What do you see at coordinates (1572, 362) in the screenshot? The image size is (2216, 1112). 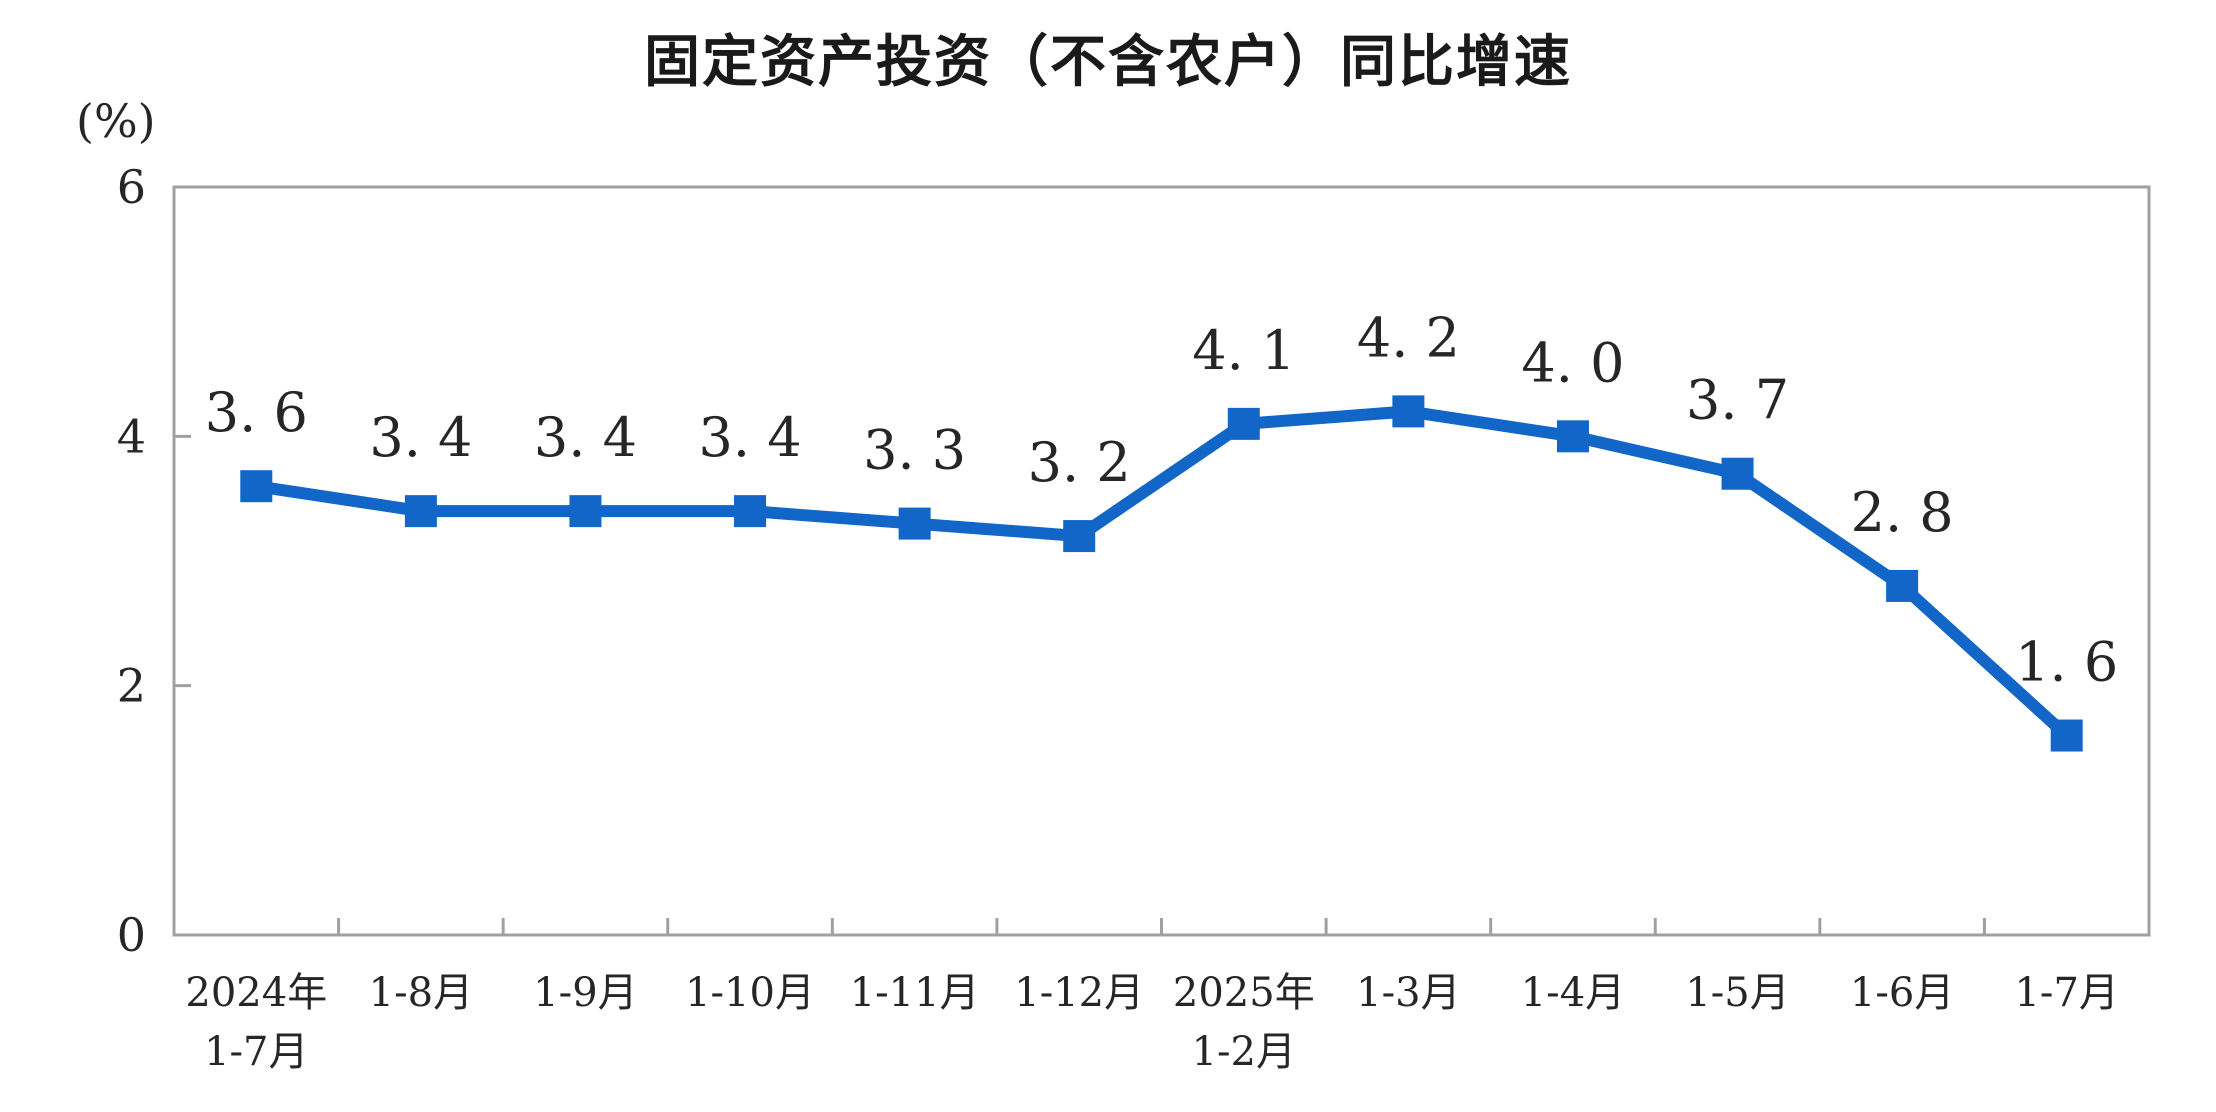 I see `data-point-label: 4. 0` at bounding box center [1572, 362].